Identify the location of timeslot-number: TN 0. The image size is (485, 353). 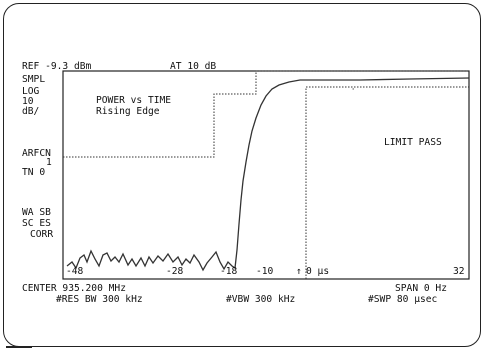
(33, 172).